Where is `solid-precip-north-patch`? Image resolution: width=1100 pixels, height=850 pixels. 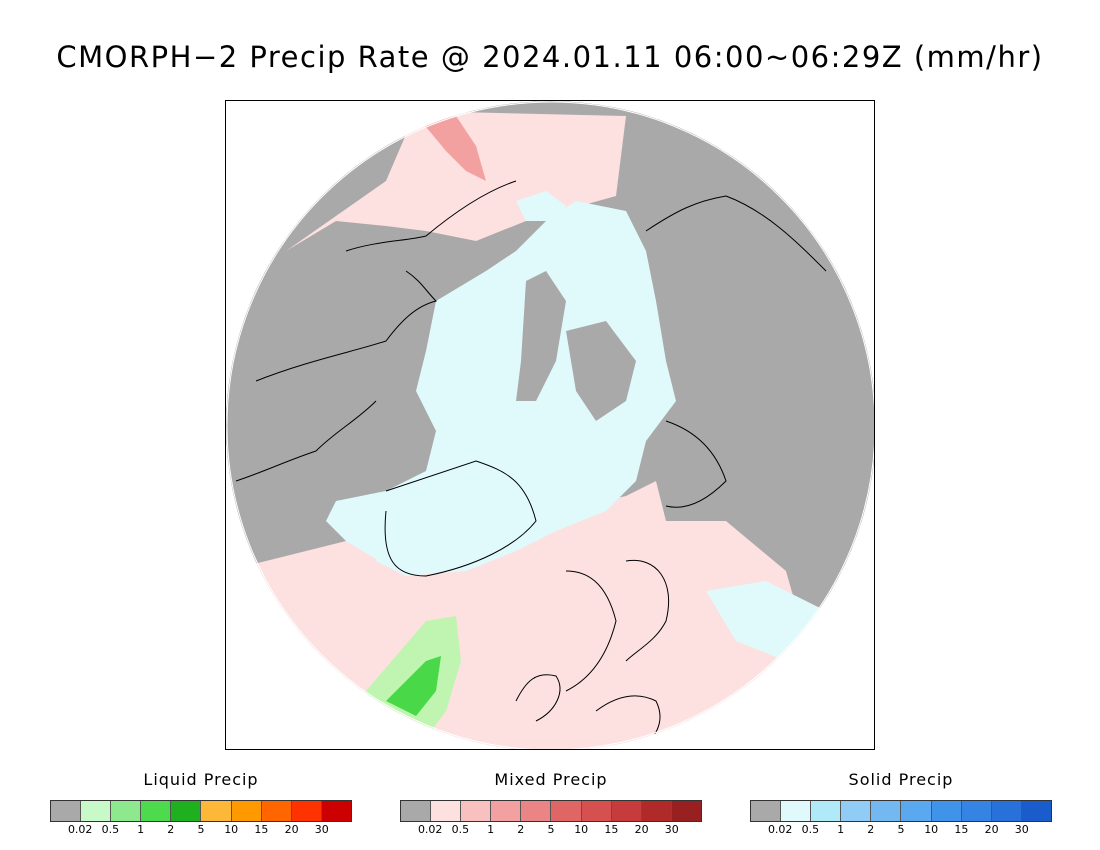
solid-precip-north-patch is located at coordinates (541, 206).